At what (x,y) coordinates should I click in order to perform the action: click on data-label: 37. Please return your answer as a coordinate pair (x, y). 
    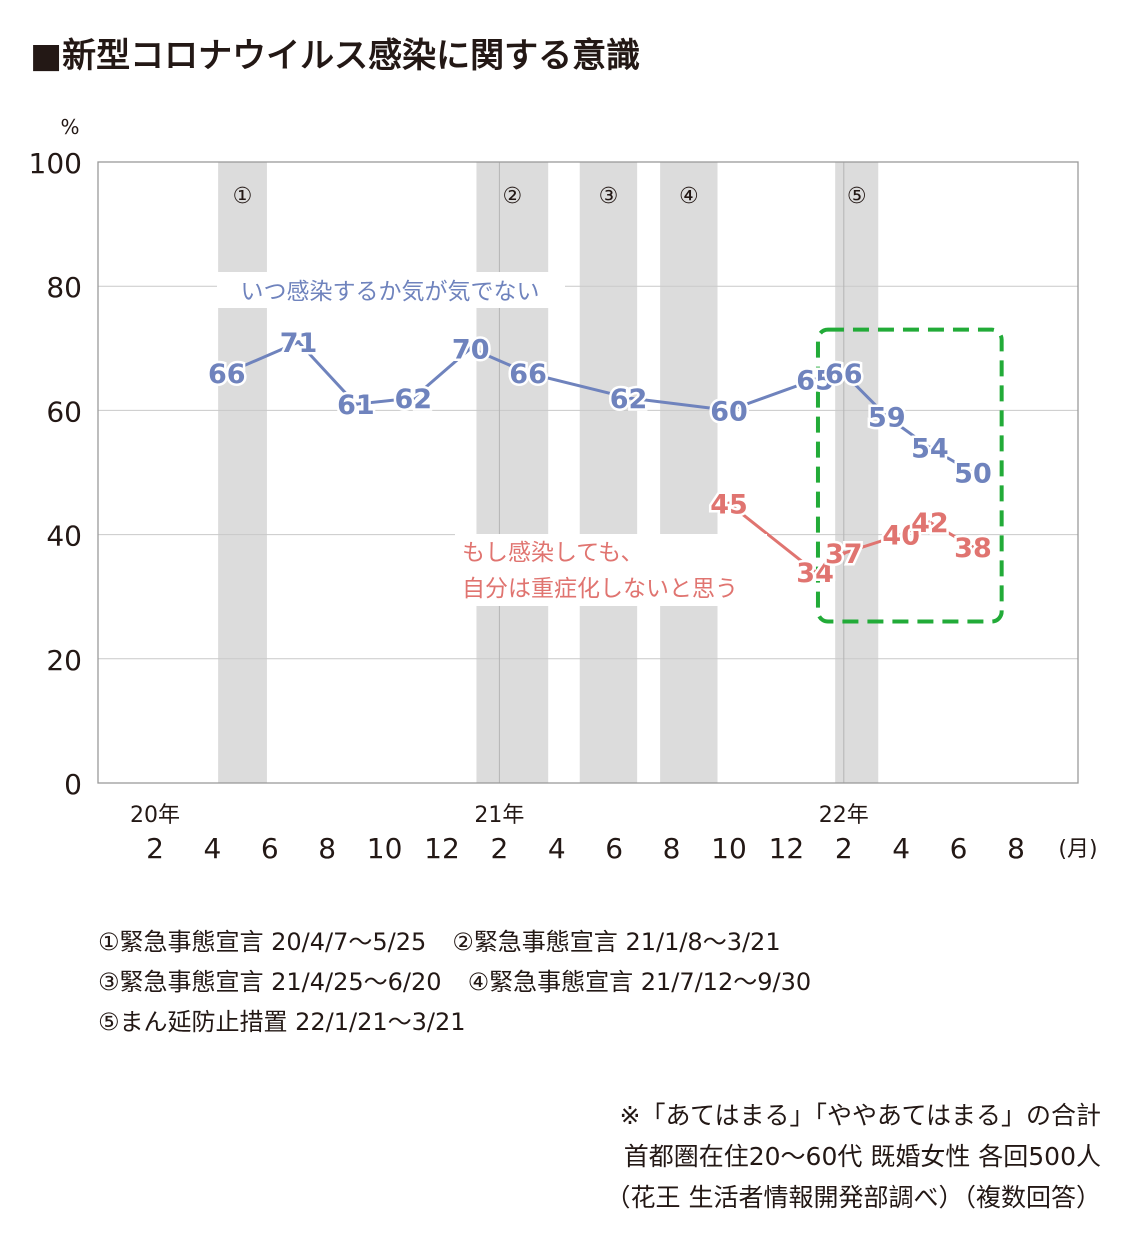
    Looking at the image, I should click on (844, 554).